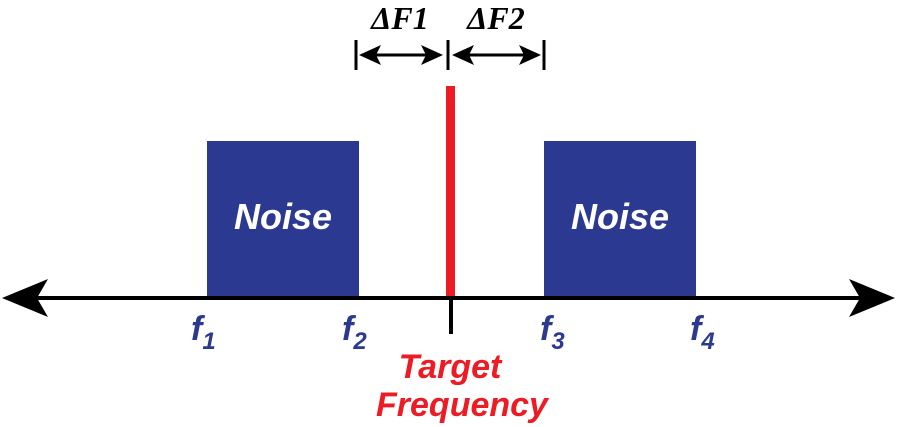 The width and height of the screenshot is (897, 427). What do you see at coordinates (448, 306) in the screenshot?
I see `frequency-axis` at bounding box center [448, 306].